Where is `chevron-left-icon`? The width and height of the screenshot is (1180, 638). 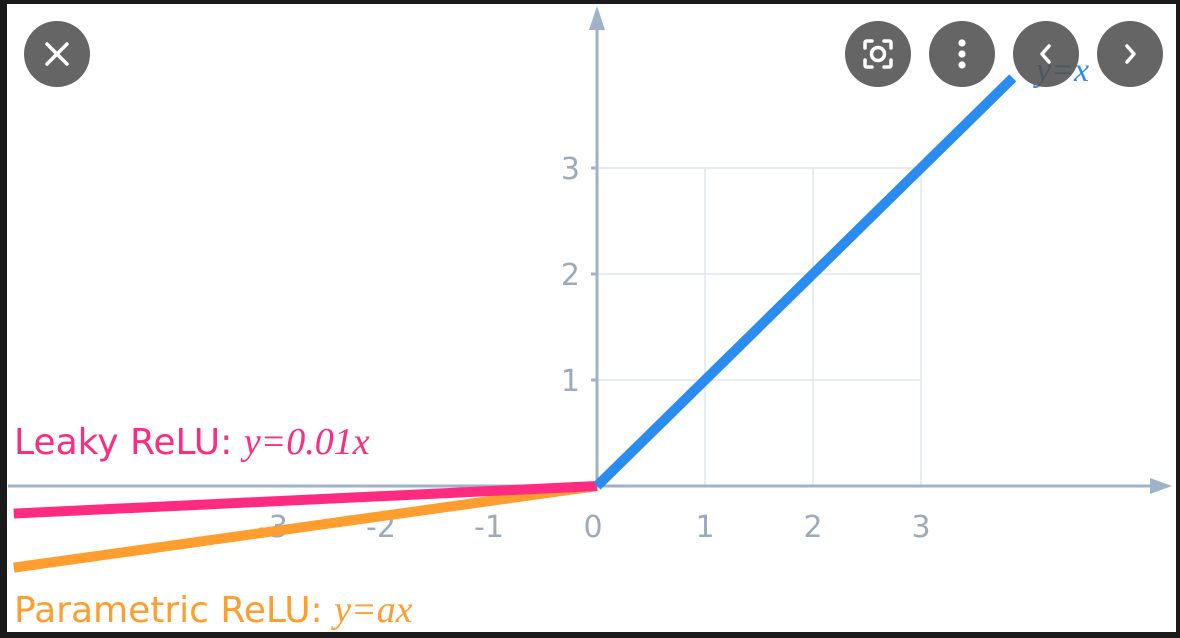
chevron-left-icon is located at coordinates (1045, 54).